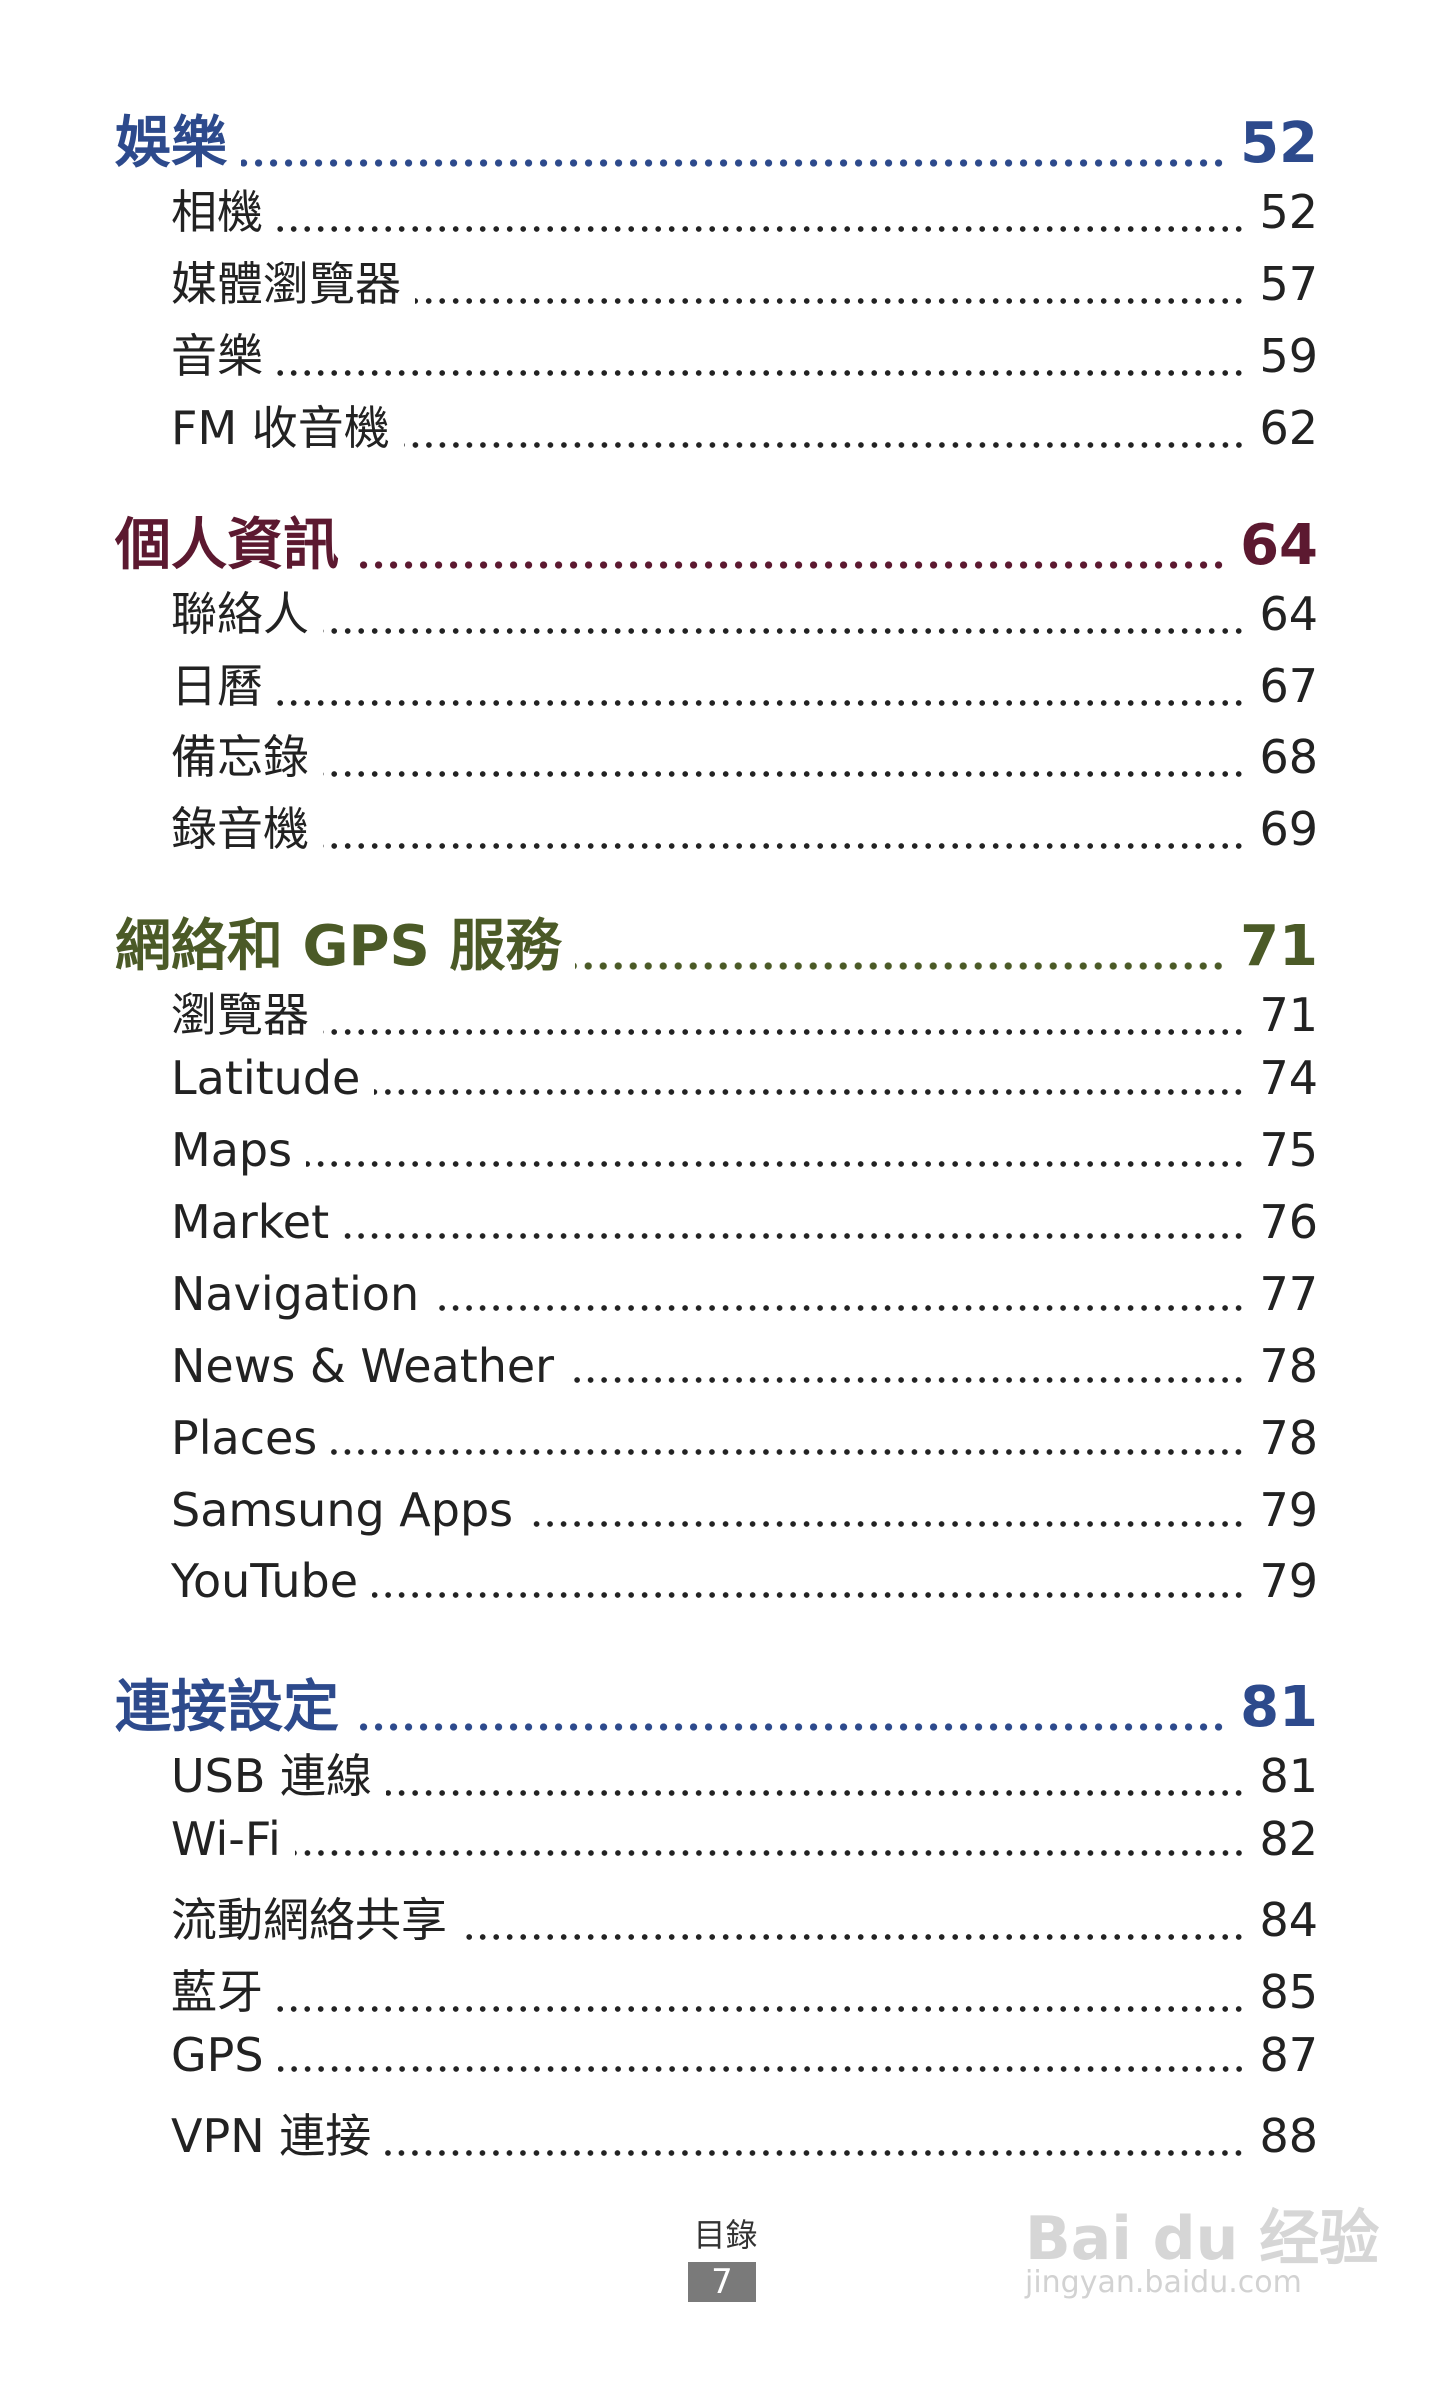 The height and width of the screenshot is (2381, 1451). What do you see at coordinates (1288, 613) in the screenshot?
I see `item-page: 64` at bounding box center [1288, 613].